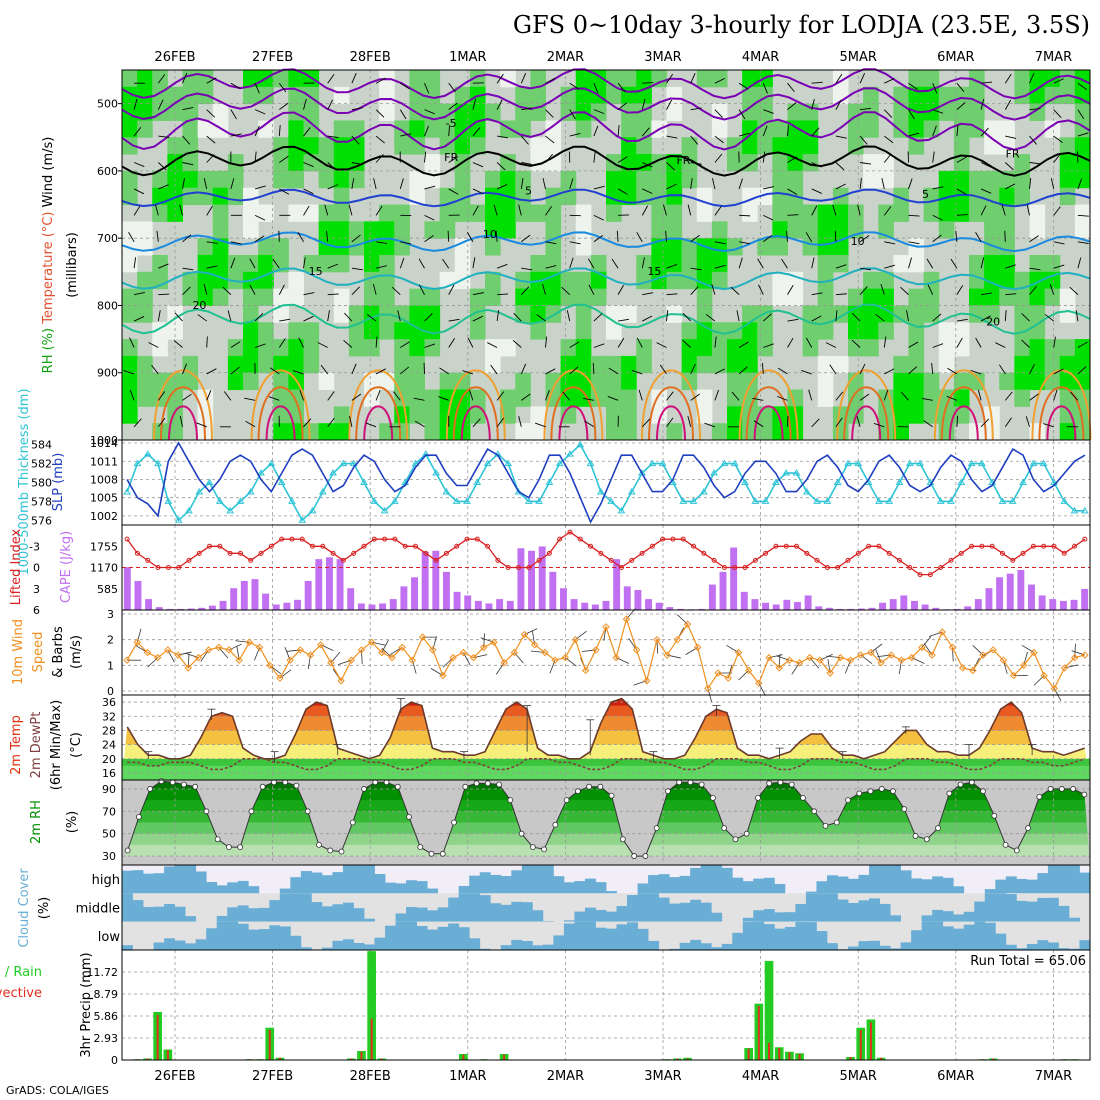  What do you see at coordinates (109, 937) in the screenshot?
I see `cloud-layer-label-low: low` at bounding box center [109, 937].